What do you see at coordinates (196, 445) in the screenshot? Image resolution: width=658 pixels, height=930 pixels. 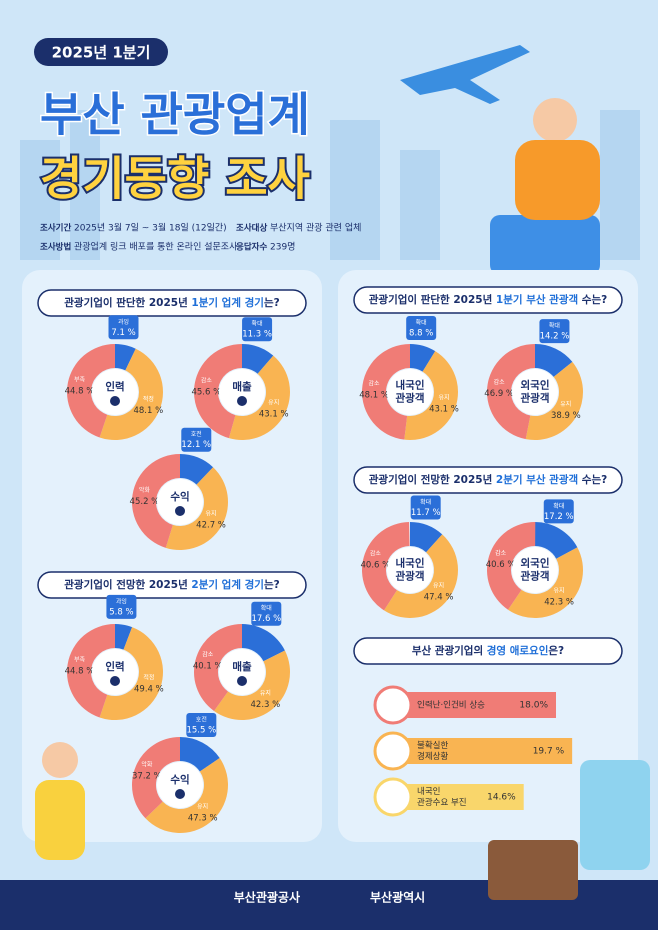 I see `value-label: 12.1 %` at bounding box center [196, 445].